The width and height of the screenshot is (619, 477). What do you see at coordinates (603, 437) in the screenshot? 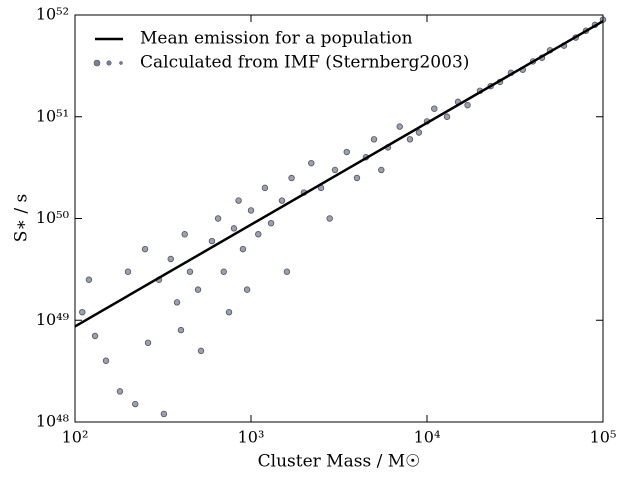
I see `x-tick-label: 10⁵` at bounding box center [603, 437].